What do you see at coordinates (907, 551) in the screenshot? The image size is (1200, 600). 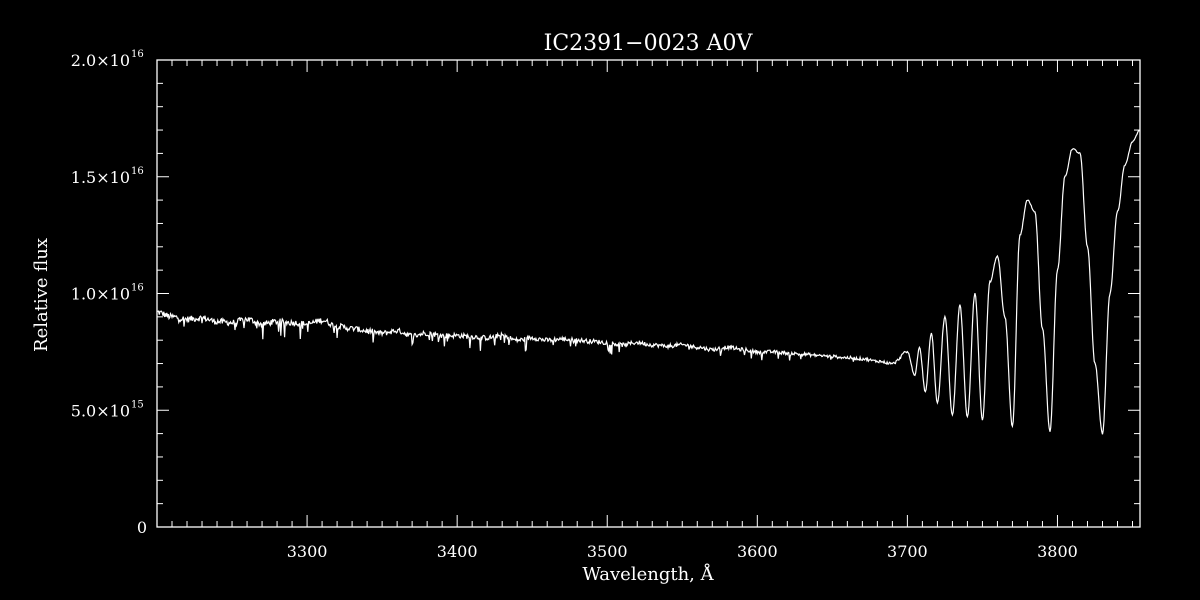 I see `x-tick-label: 3700` at bounding box center [907, 551].